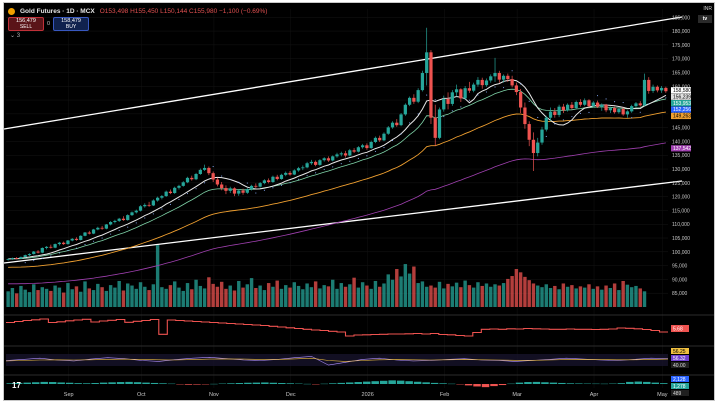  Describe the element at coordinates (680, 358) in the screenshot. I see `pane3-value-tag` at that location.